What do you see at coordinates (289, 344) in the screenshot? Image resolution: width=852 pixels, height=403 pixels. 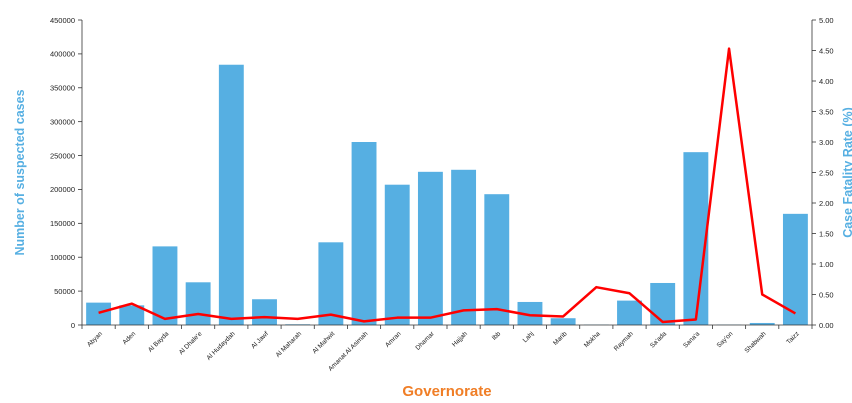 I see `x-tick-label: Al Maharah` at bounding box center [289, 344].